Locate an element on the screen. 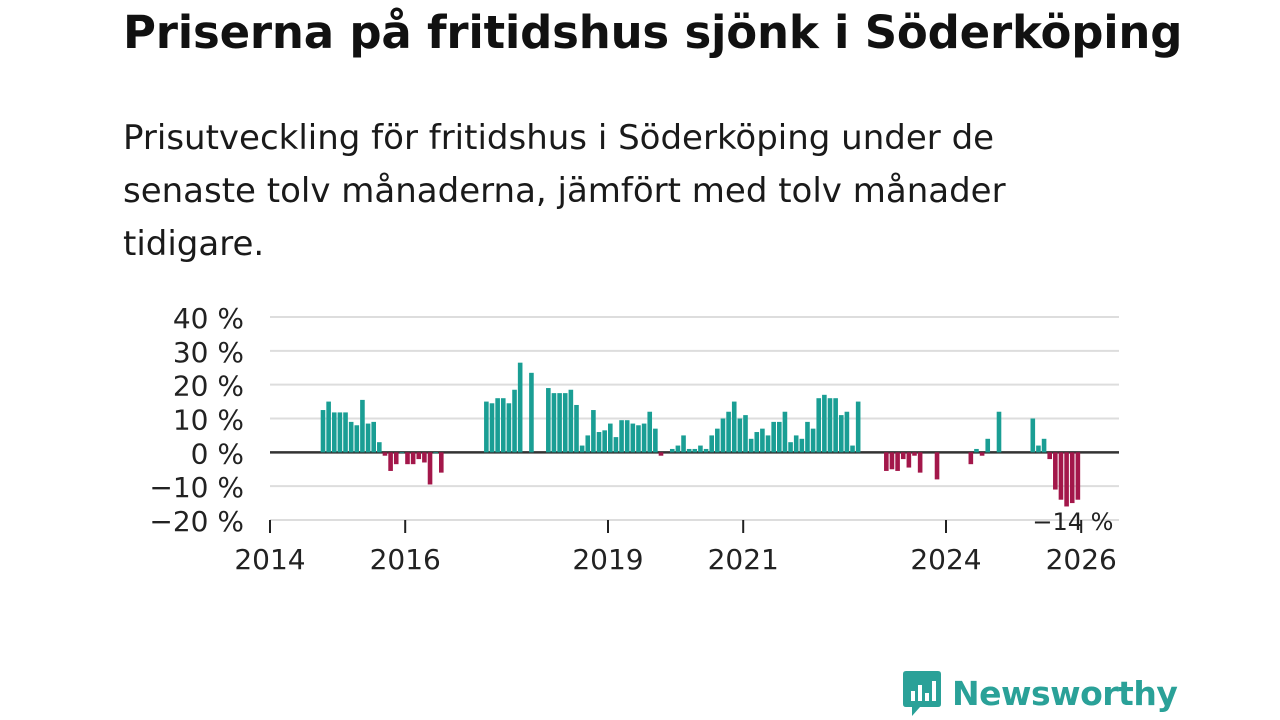 This screenshot has height=720, width=1280. y-tick-label: −20 % is located at coordinates (196, 521).